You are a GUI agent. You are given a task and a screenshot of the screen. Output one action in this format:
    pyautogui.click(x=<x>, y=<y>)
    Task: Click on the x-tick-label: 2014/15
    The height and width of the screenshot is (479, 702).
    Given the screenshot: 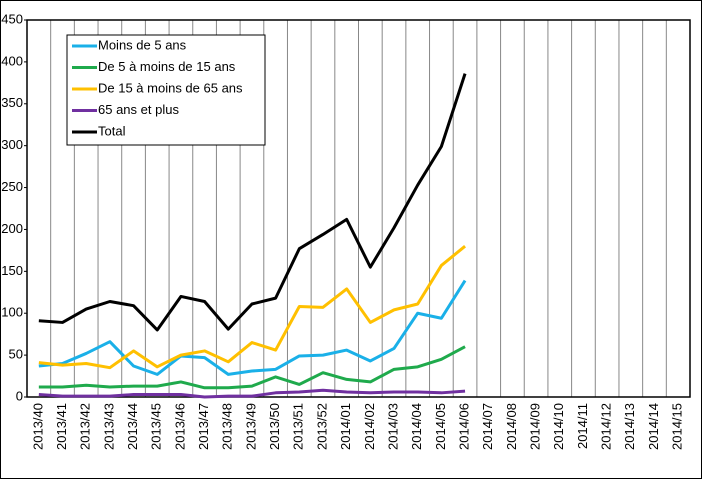 What is the action you would take?
    pyautogui.click(x=677, y=426)
    